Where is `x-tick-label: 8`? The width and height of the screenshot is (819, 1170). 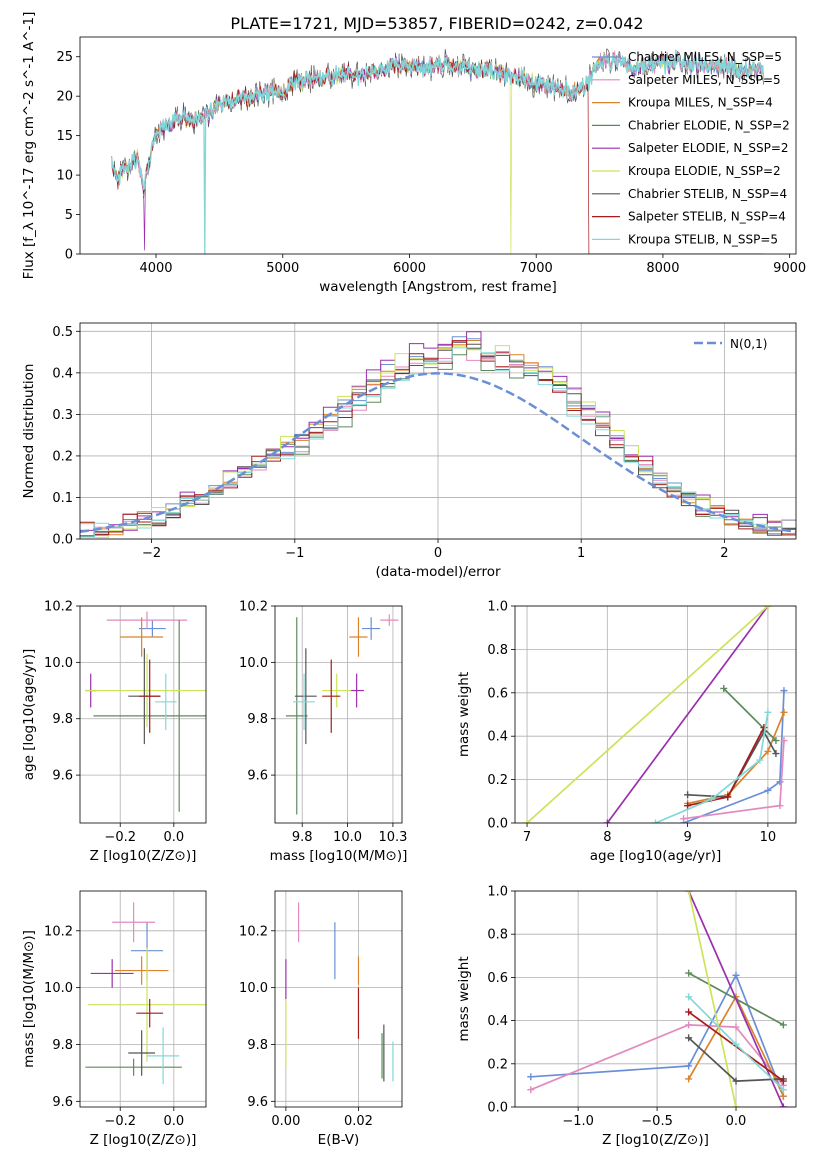 x-tick-label: 8 is located at coordinates (607, 837).